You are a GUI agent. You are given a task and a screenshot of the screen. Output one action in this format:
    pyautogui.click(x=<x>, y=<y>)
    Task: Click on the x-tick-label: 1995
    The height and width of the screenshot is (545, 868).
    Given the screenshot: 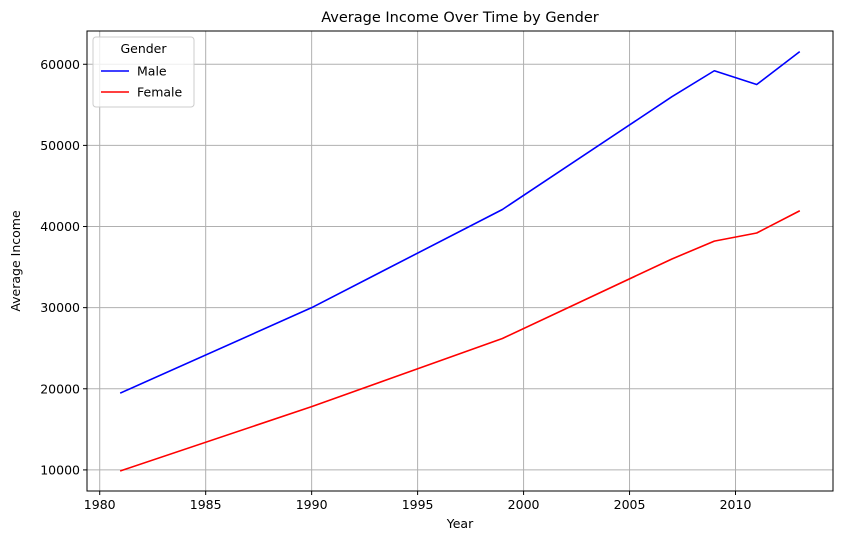 What is the action you would take?
    pyautogui.click(x=418, y=504)
    